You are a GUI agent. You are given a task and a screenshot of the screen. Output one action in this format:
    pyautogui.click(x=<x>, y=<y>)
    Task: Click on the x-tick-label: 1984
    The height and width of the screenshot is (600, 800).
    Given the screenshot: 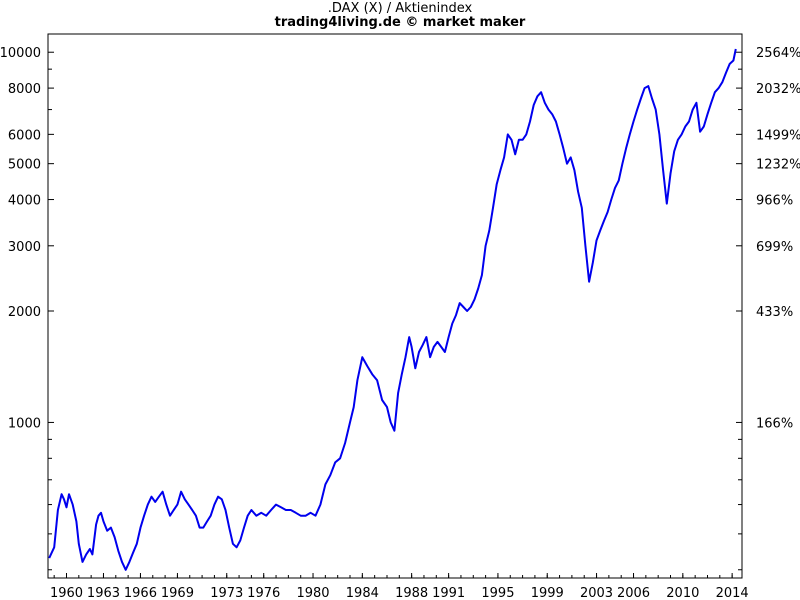 What is the action you would take?
    pyautogui.click(x=362, y=593)
    